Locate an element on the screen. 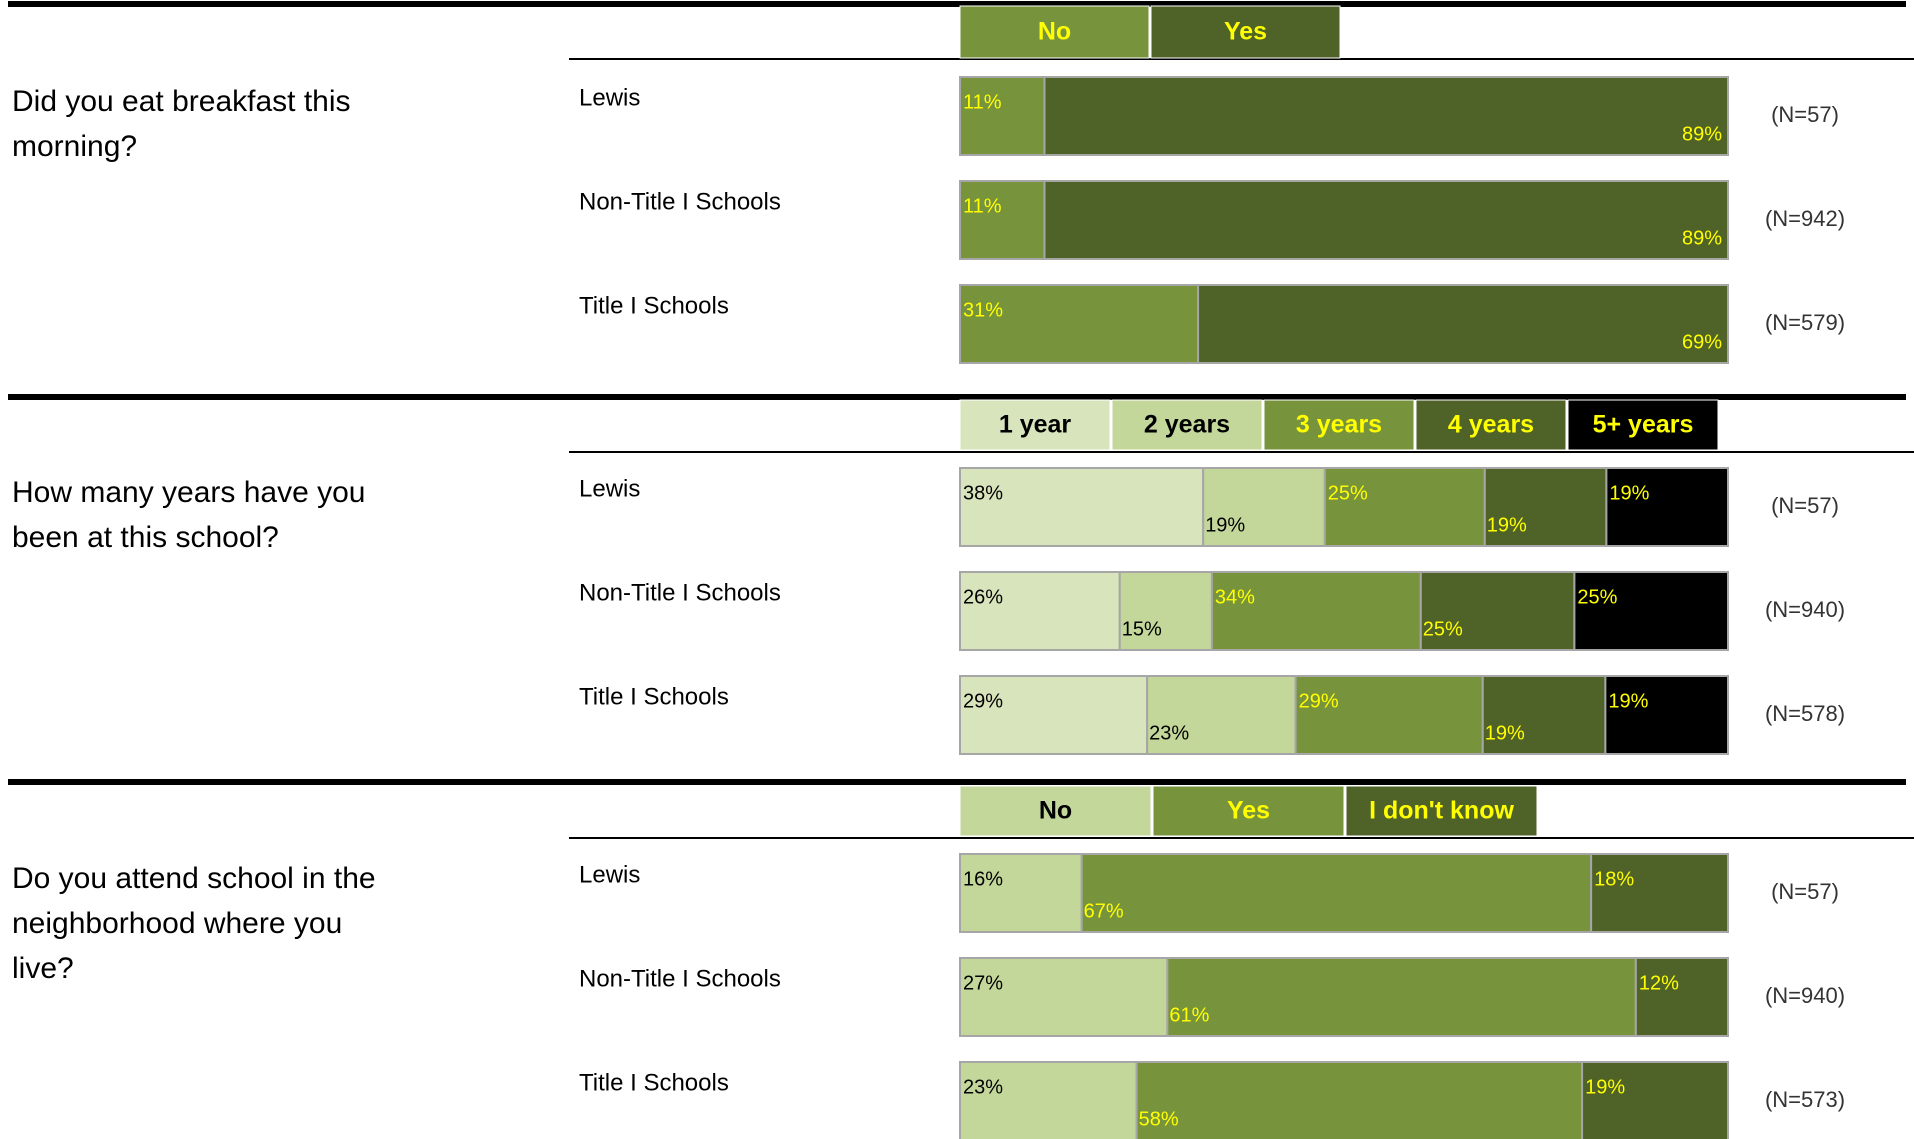 This screenshot has width=1914, height=1139. legend-label: I don't know is located at coordinates (1441, 811).